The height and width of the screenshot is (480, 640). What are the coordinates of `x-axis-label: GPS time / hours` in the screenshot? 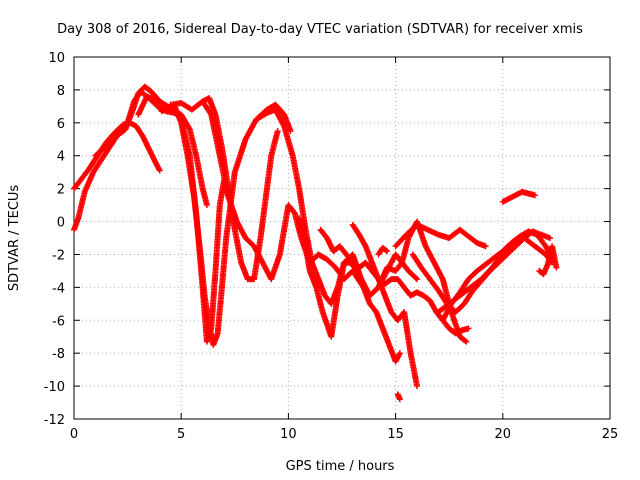 It's located at (340, 466).